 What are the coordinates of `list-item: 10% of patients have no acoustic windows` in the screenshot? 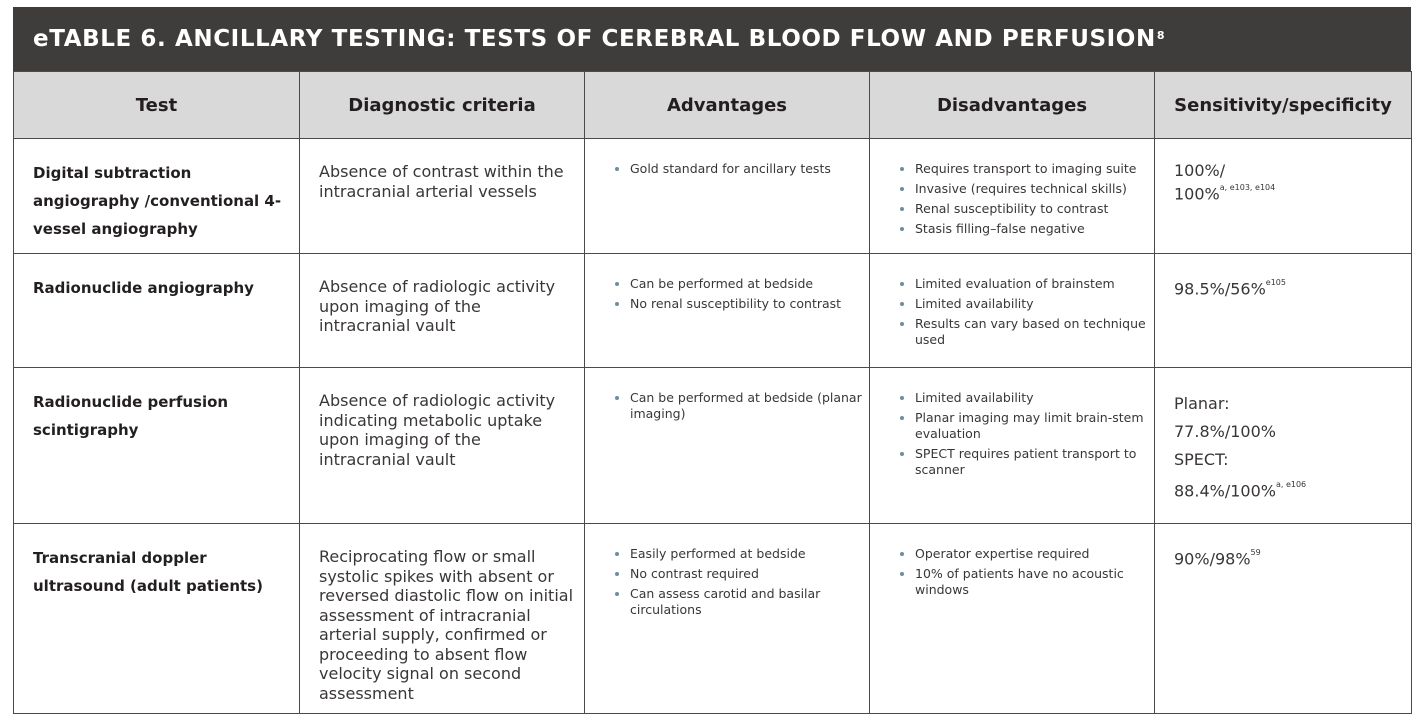 It's located at (1031, 582).